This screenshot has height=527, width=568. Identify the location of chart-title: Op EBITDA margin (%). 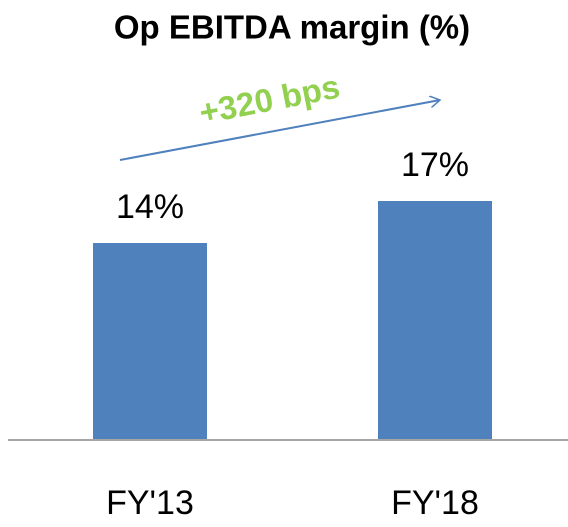
(292, 27).